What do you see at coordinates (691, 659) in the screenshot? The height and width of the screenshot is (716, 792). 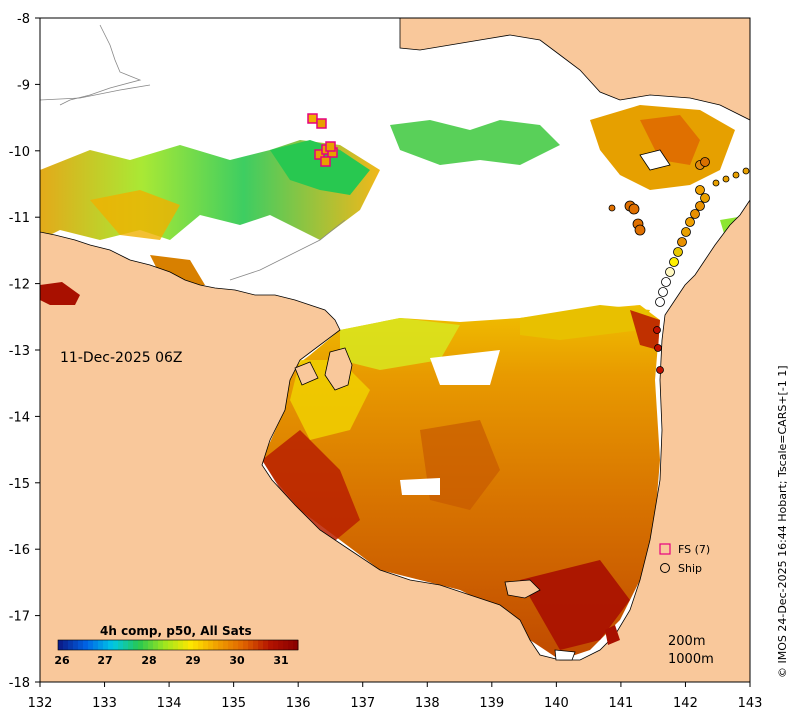 I see `depth-label-1000m: 1000m` at bounding box center [691, 659].